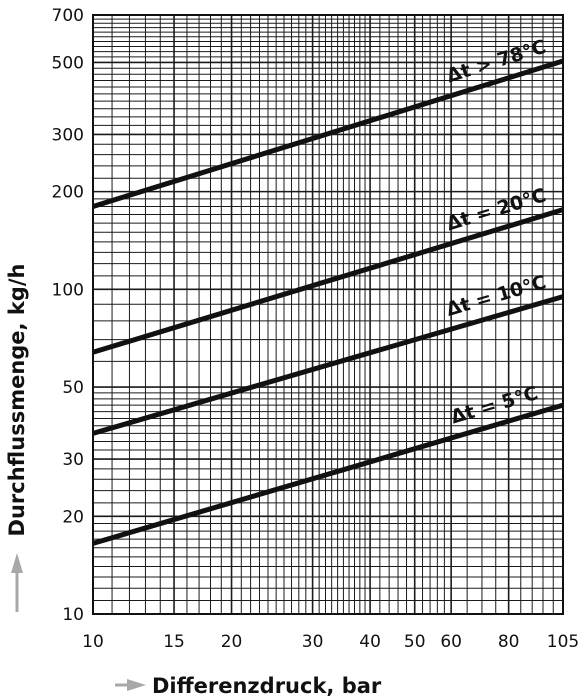 The image size is (581, 700). I want to click on y-tick-label: 100, so click(68, 290).